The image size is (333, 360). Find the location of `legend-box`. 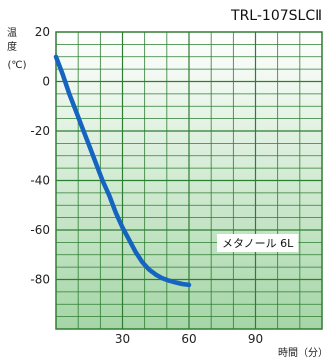

legend-box is located at coordinates (258, 243).